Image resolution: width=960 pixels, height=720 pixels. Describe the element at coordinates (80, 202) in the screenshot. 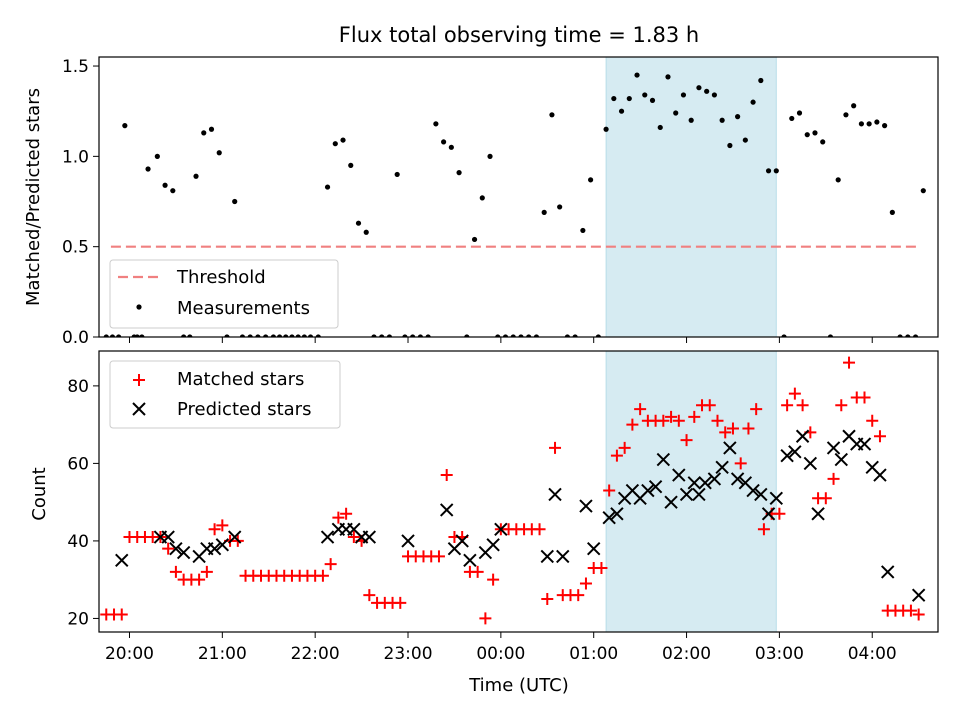

I see `top-y-axis: 0.0 0.5 1.0 1.5` at that location.